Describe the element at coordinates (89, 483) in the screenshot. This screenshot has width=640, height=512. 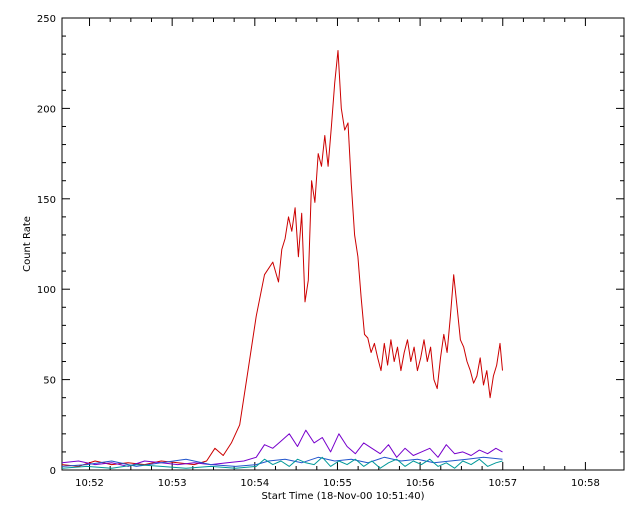
I see `x-tick-label: 10:52` at that location.